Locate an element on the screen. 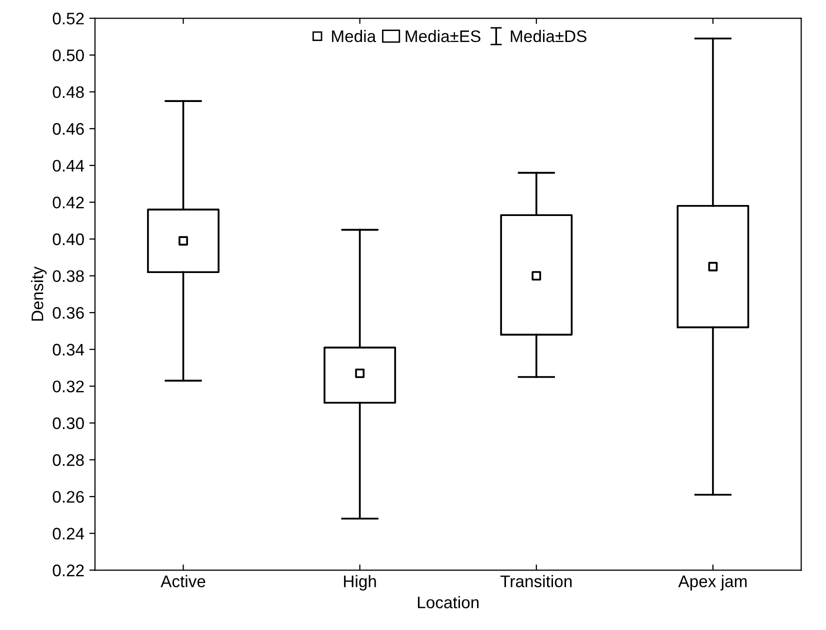 The height and width of the screenshot is (630, 826). y-tick-label: 0.28 is located at coordinates (68, 460).